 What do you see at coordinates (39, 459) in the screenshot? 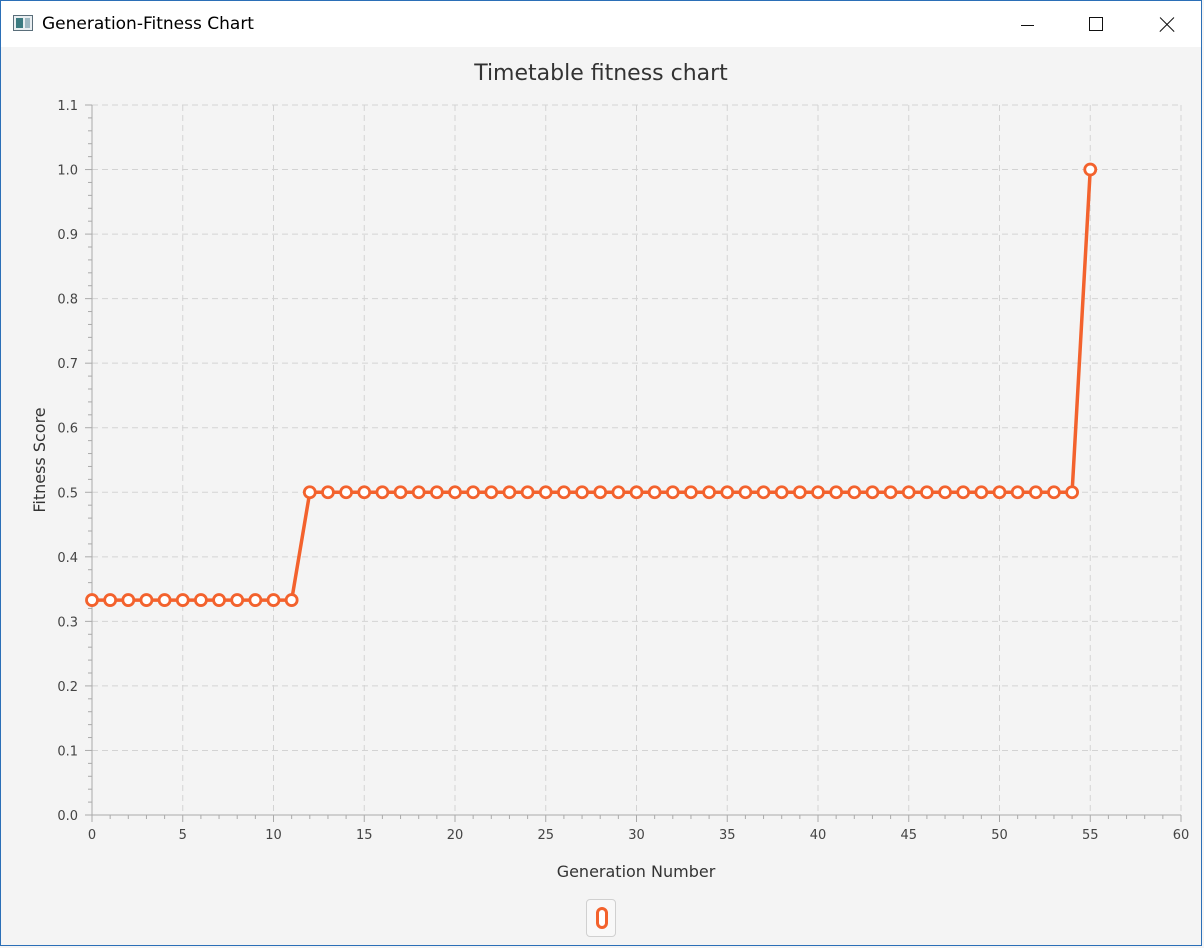
I see `y-axis-label: Fitness Score` at bounding box center [39, 459].